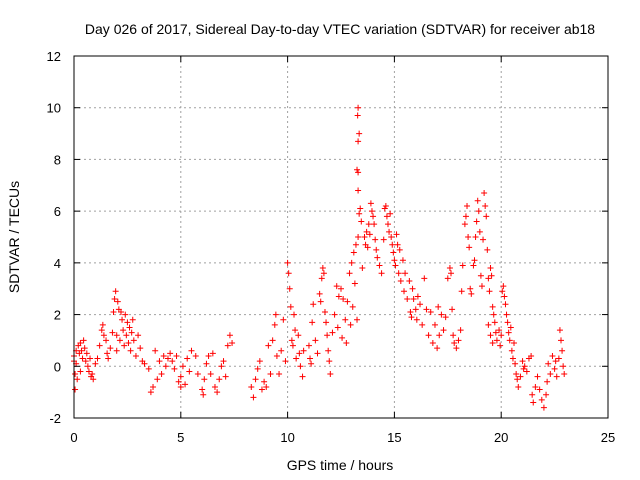 This screenshot has height=480, width=640. I want to click on x-tick-label: 0, so click(73, 437).